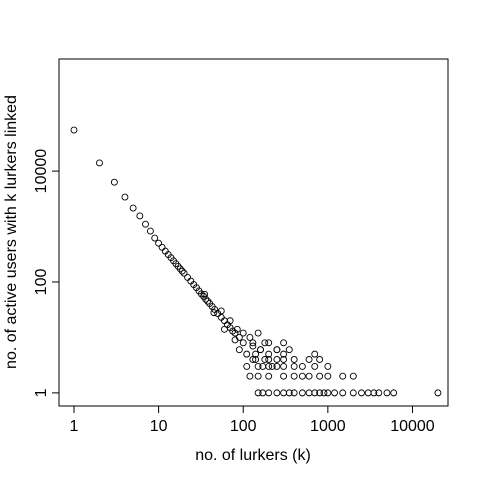 This screenshot has height=480, width=480. What do you see at coordinates (74, 426) in the screenshot?
I see `x-tick-label: 1` at bounding box center [74, 426].